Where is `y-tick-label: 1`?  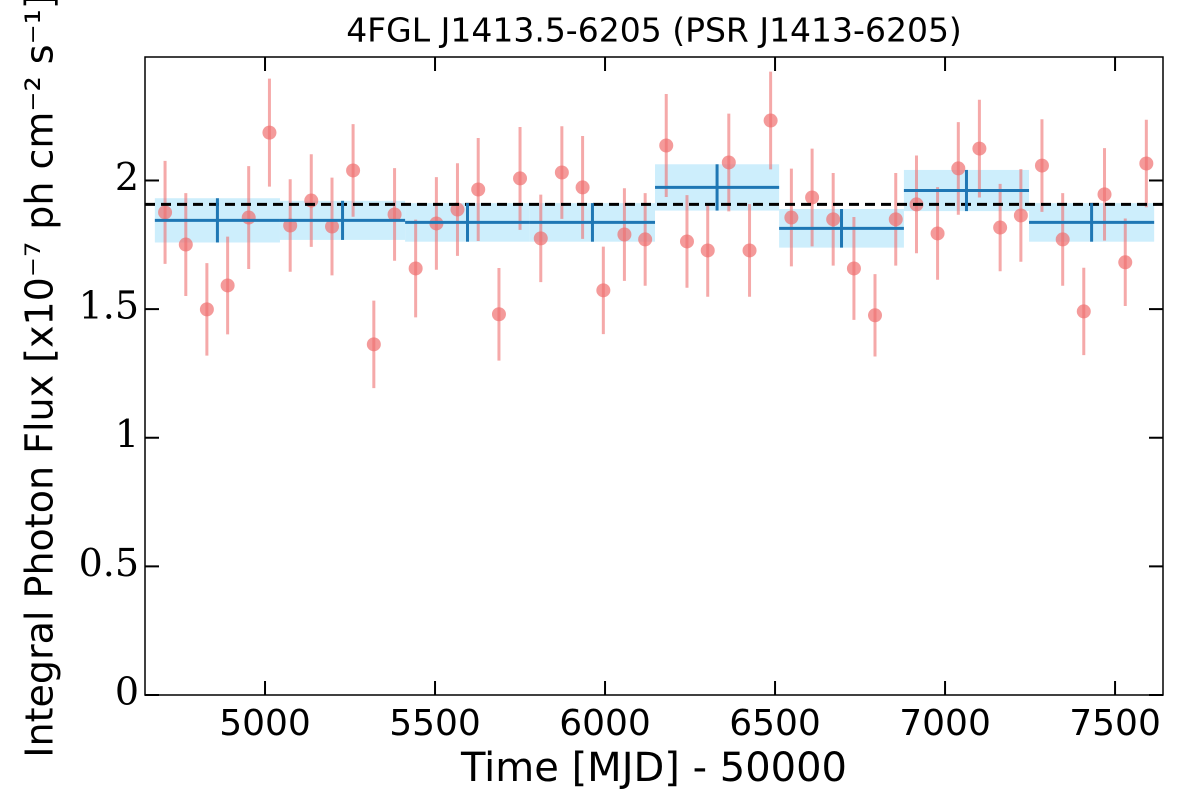
y-tick-label: 1 is located at coordinates (127, 434).